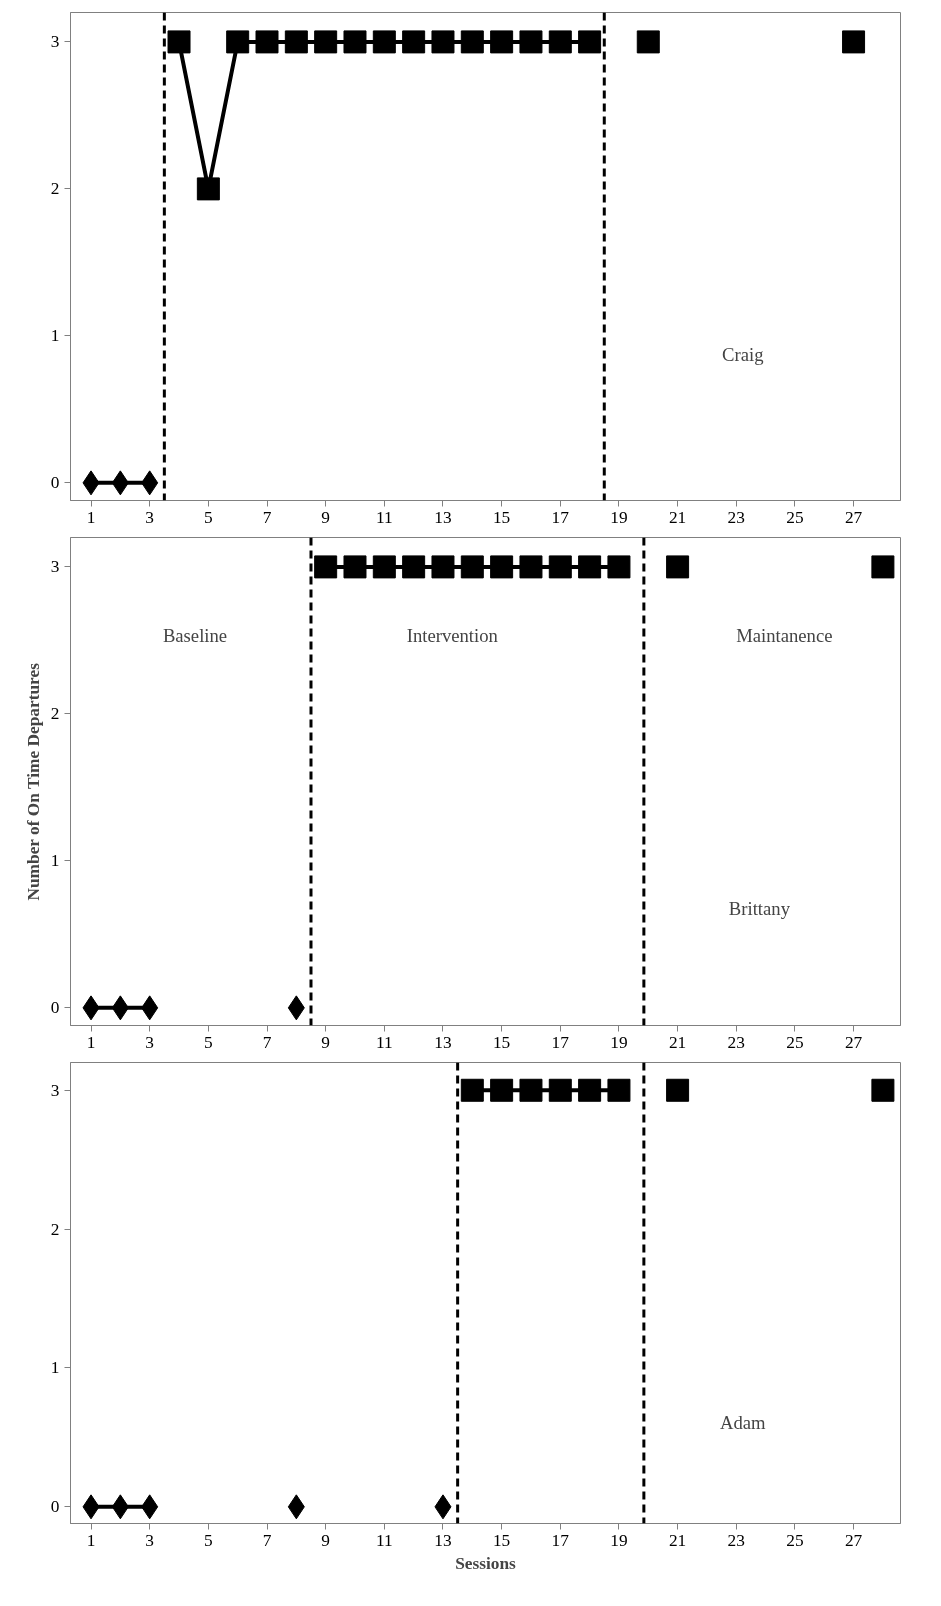 The image size is (941, 1606). I want to click on annotation: Baseline, so click(195, 635).